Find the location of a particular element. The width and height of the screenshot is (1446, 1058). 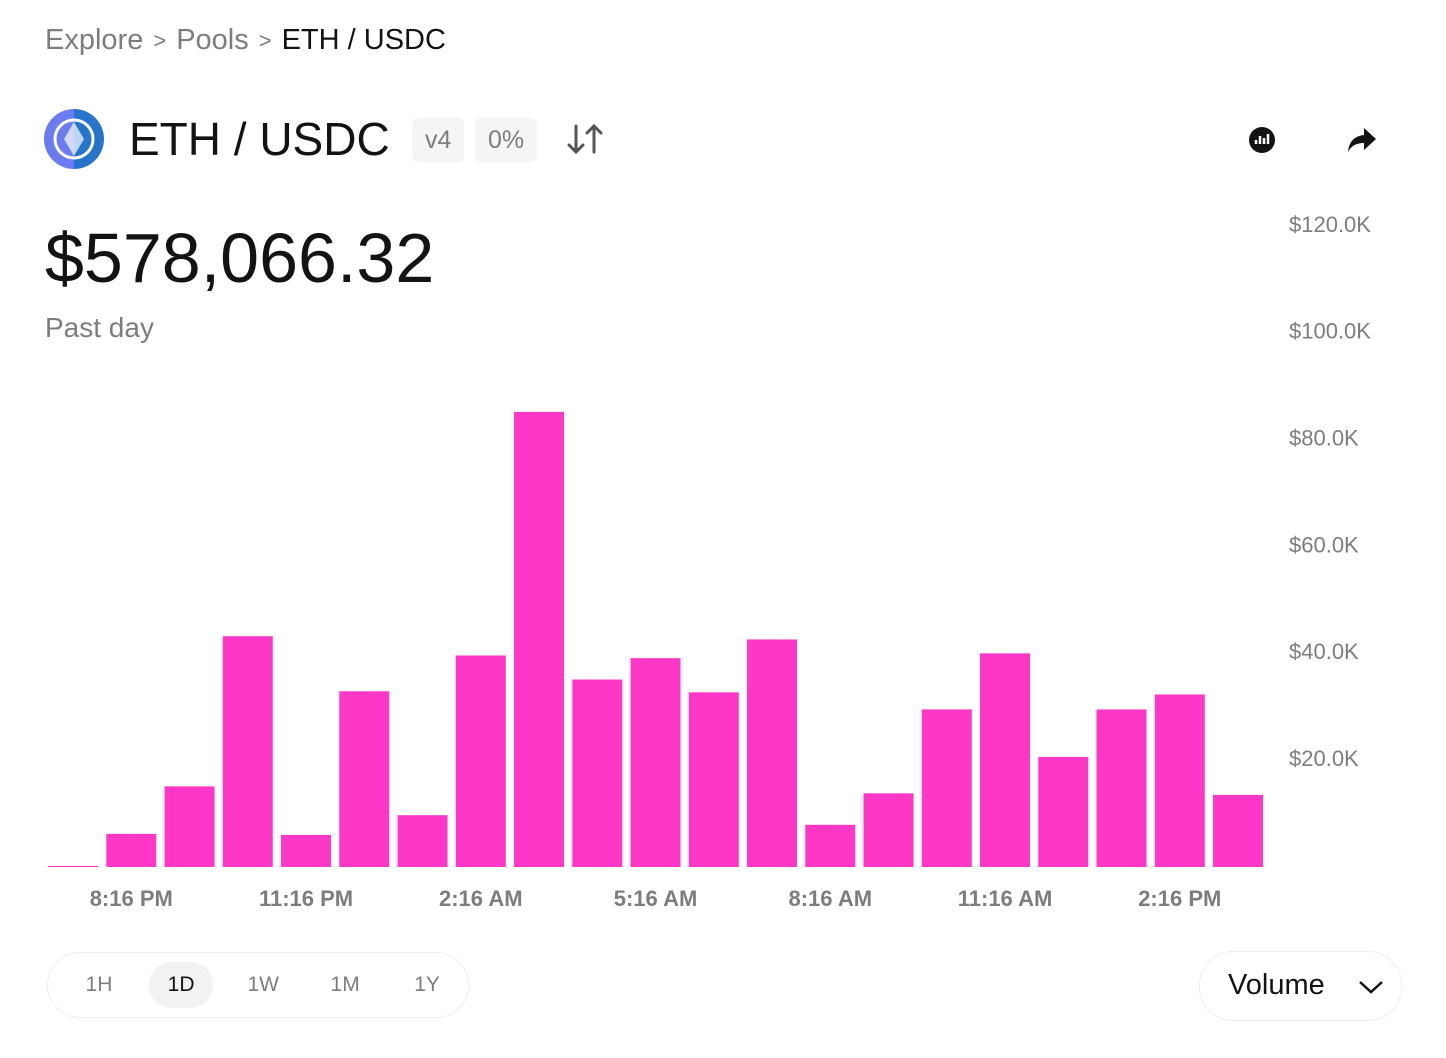

time-range-selector: 1H 1D 1W 1M 1Y is located at coordinates (258, 985).